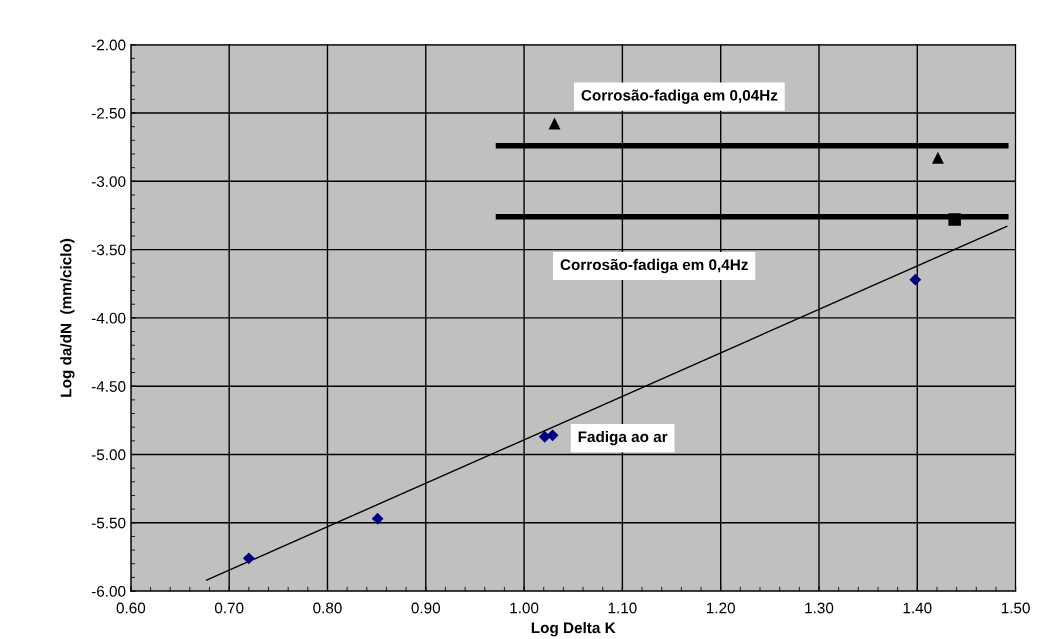 The image size is (1047, 639). I want to click on y-tick-label: -2.00, so click(108, 45).